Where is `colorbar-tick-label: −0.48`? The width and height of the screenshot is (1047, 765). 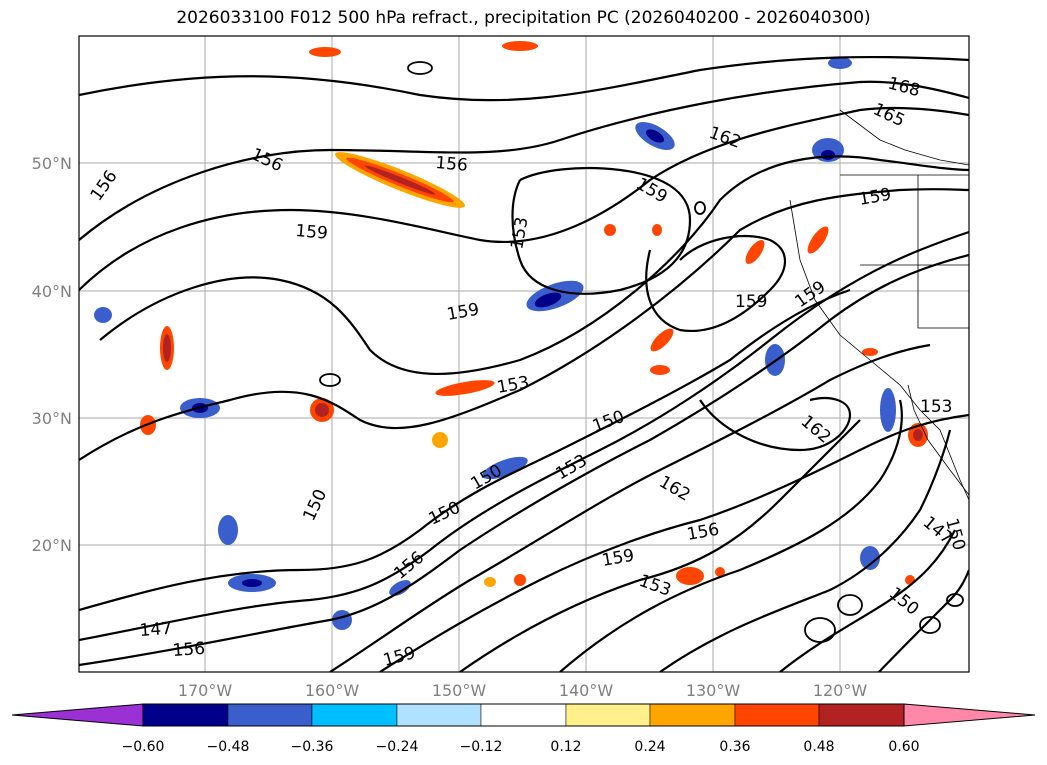
colorbar-tick-label: −0.48 is located at coordinates (228, 747).